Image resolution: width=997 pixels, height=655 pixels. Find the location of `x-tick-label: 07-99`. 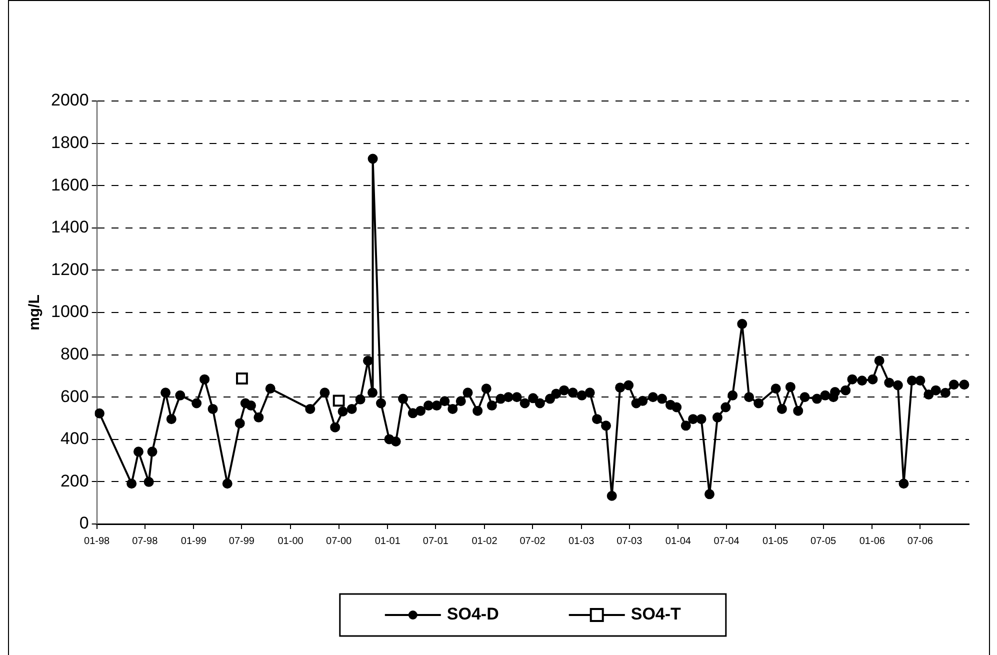

x-tick-label: 07-99 is located at coordinates (241, 541).